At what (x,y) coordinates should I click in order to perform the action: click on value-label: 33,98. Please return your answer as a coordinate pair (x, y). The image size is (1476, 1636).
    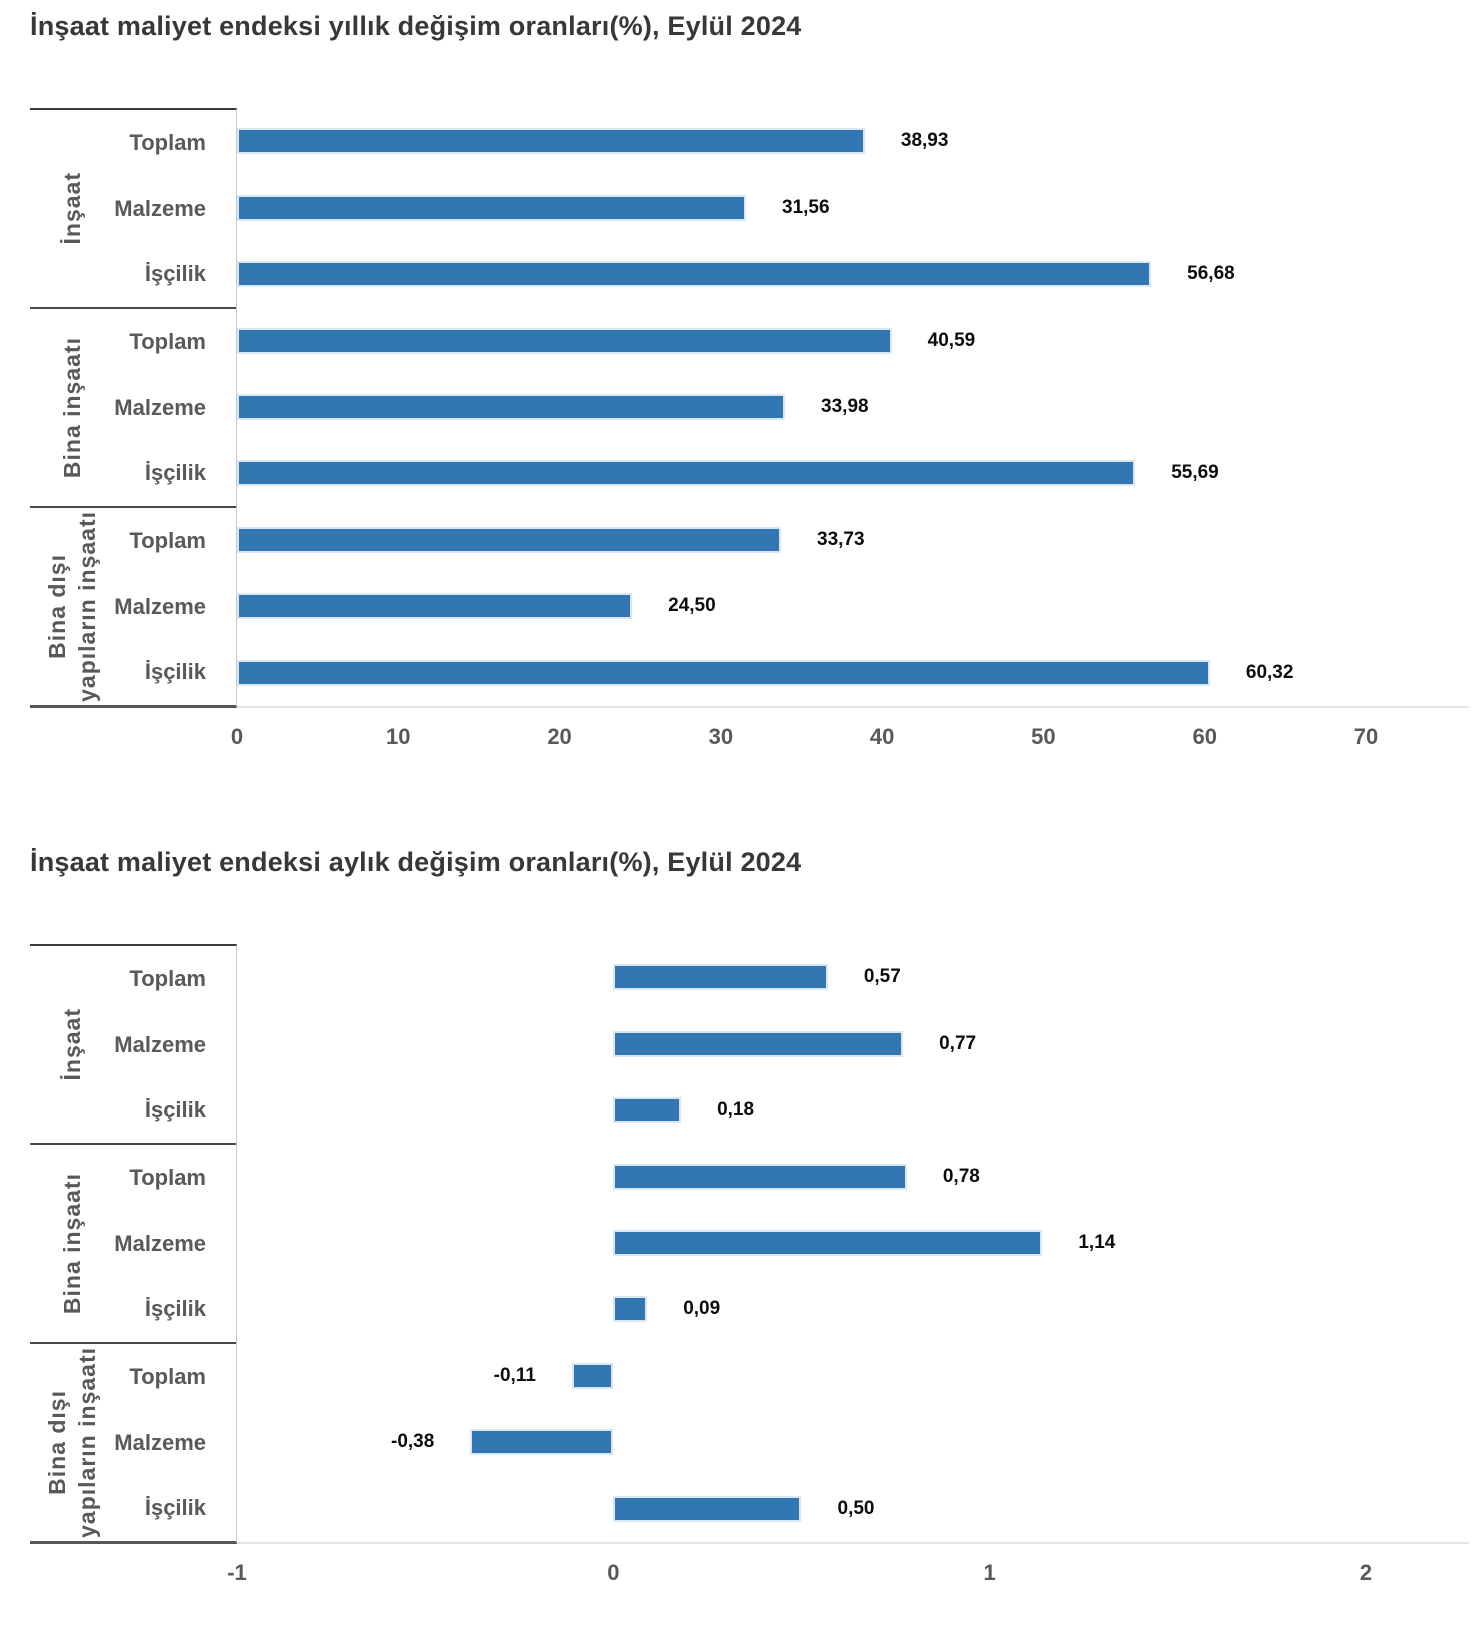
    Looking at the image, I should click on (845, 406).